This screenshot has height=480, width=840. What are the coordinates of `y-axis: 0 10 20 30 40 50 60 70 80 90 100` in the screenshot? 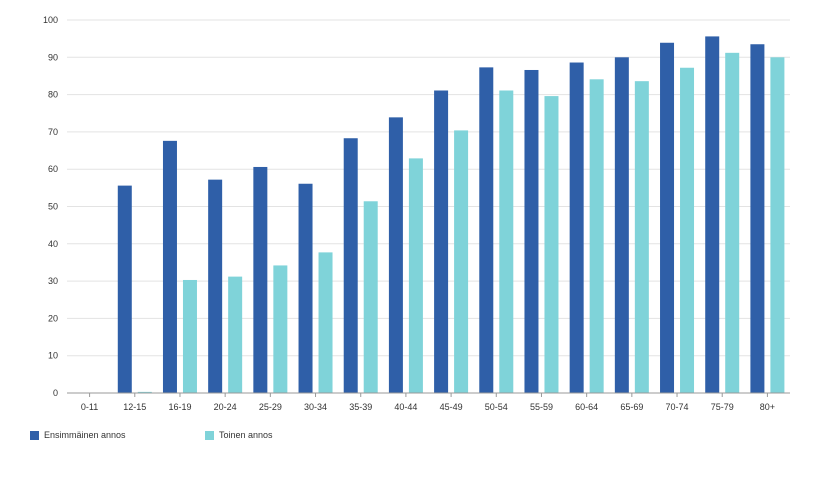 It's located at (50, 206).